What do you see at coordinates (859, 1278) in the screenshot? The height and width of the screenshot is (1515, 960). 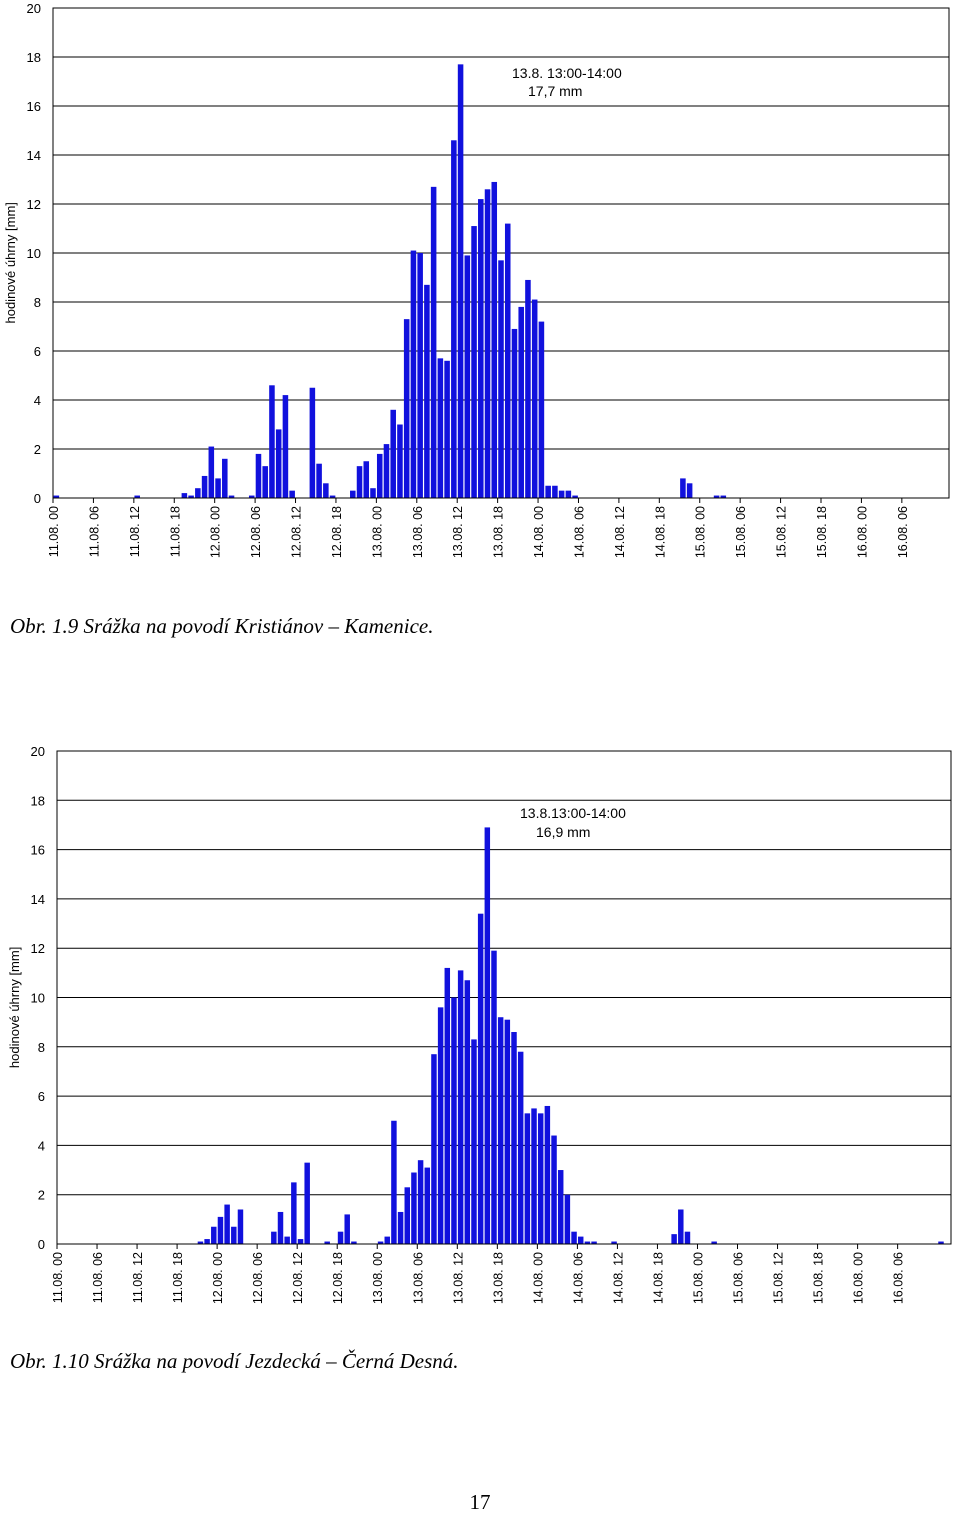 I see `x-tick-label: 16.08. 00` at bounding box center [859, 1278].